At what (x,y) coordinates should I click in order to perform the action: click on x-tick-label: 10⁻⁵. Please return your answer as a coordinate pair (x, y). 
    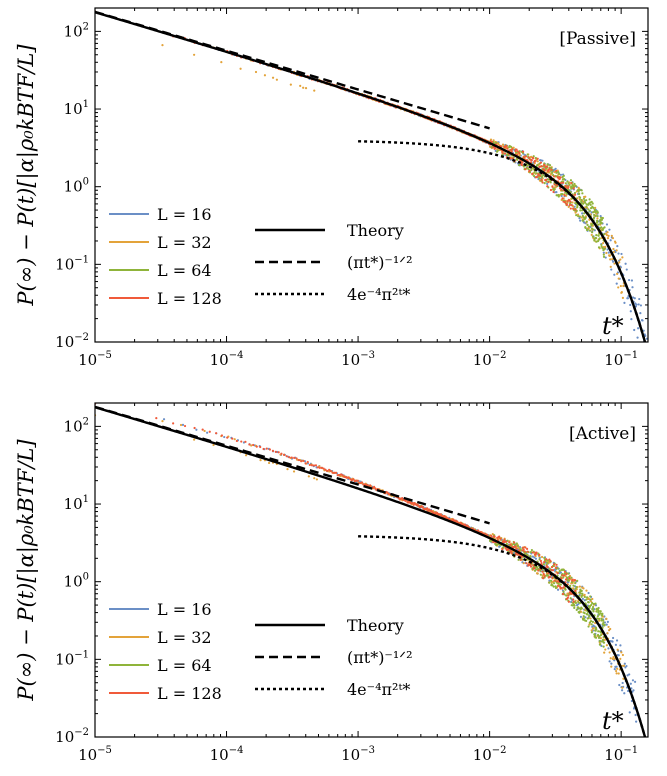
    Looking at the image, I should click on (95, 359).